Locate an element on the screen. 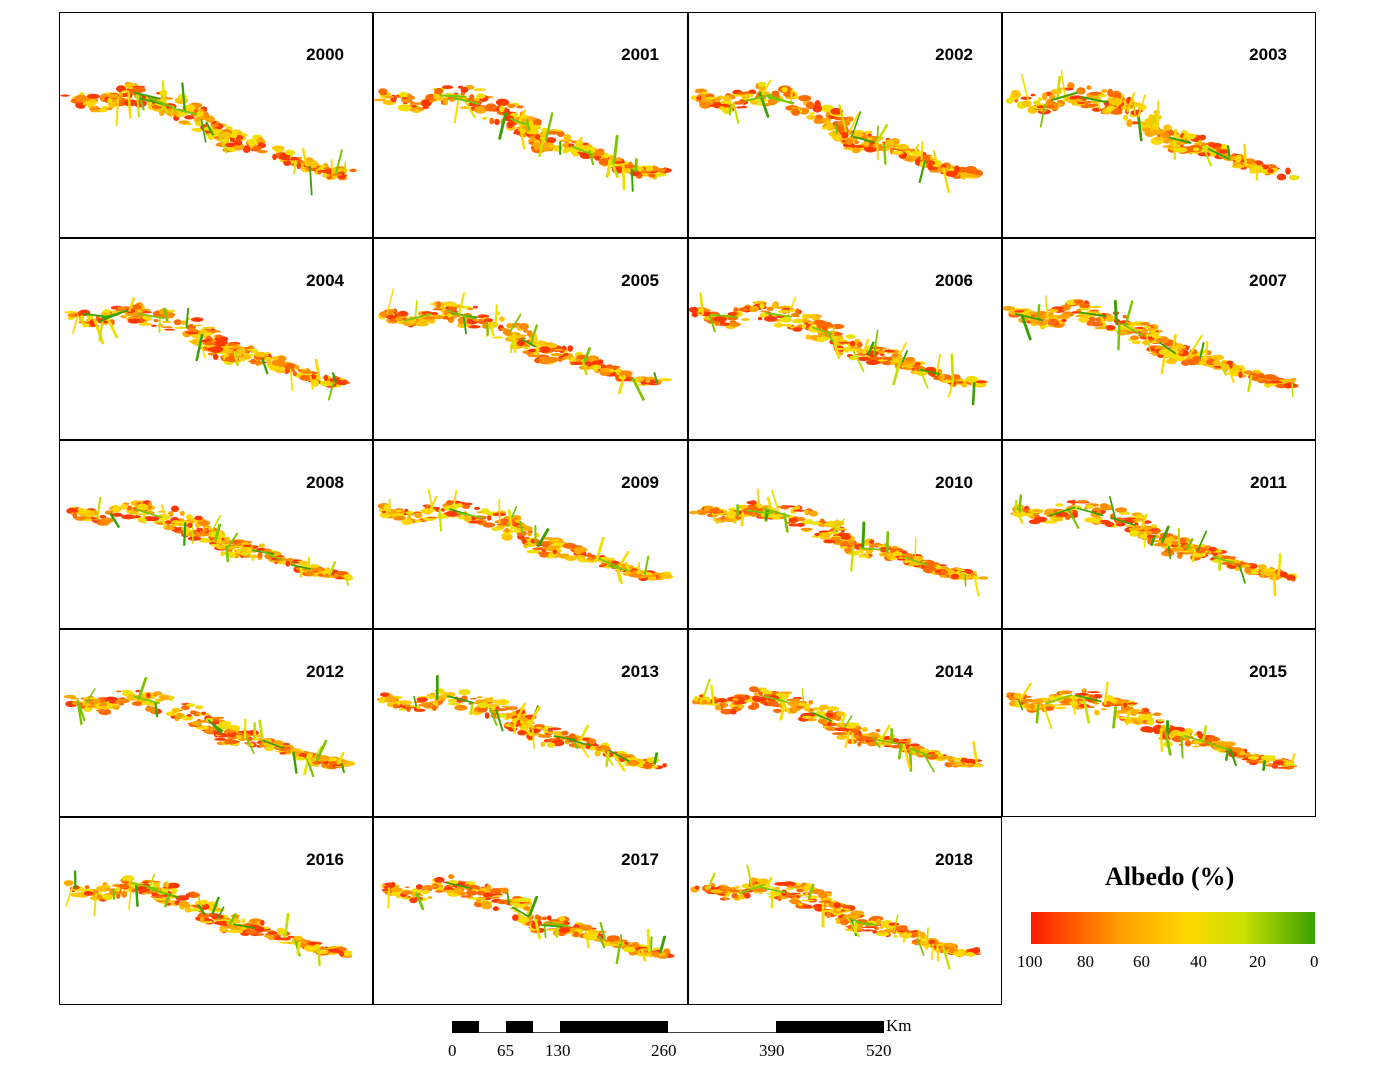  map-panel-2004: 2004 is located at coordinates (216, 339).